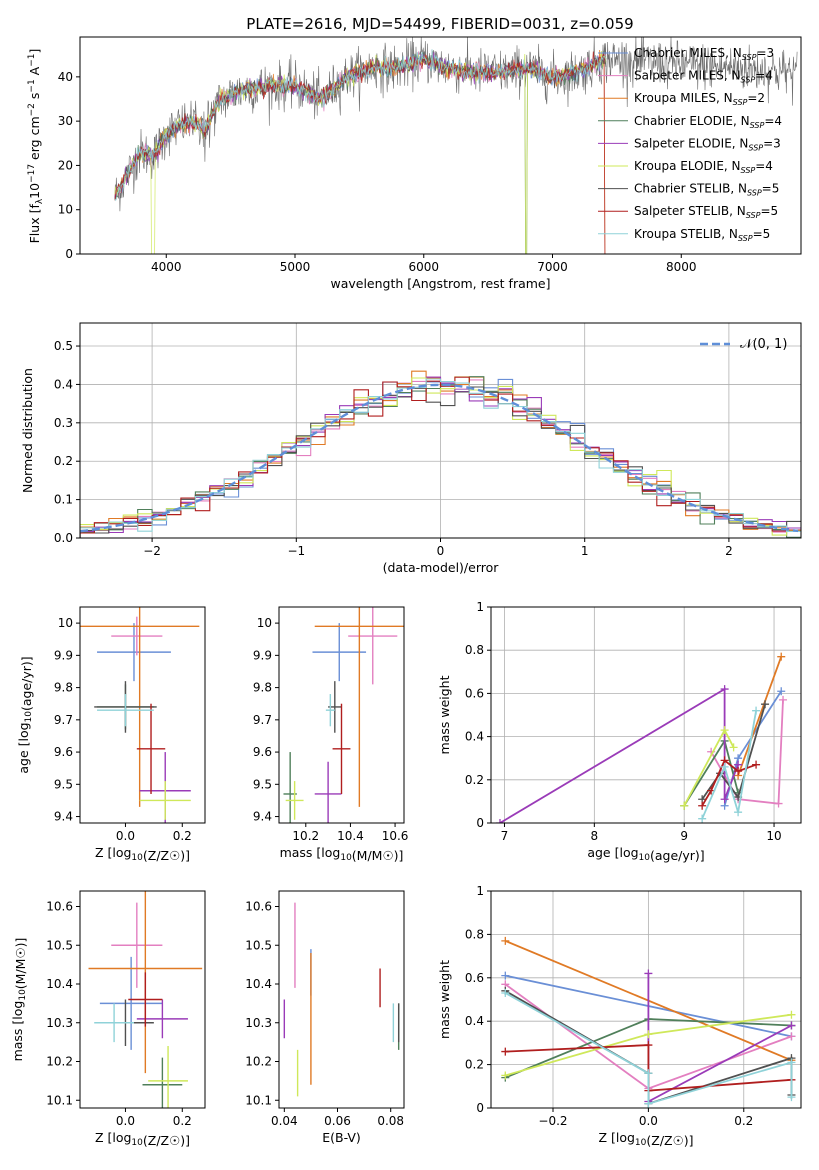  Describe the element at coordinates (63, 423) in the screenshot. I see `y-tick-label: 0.3` at that location.